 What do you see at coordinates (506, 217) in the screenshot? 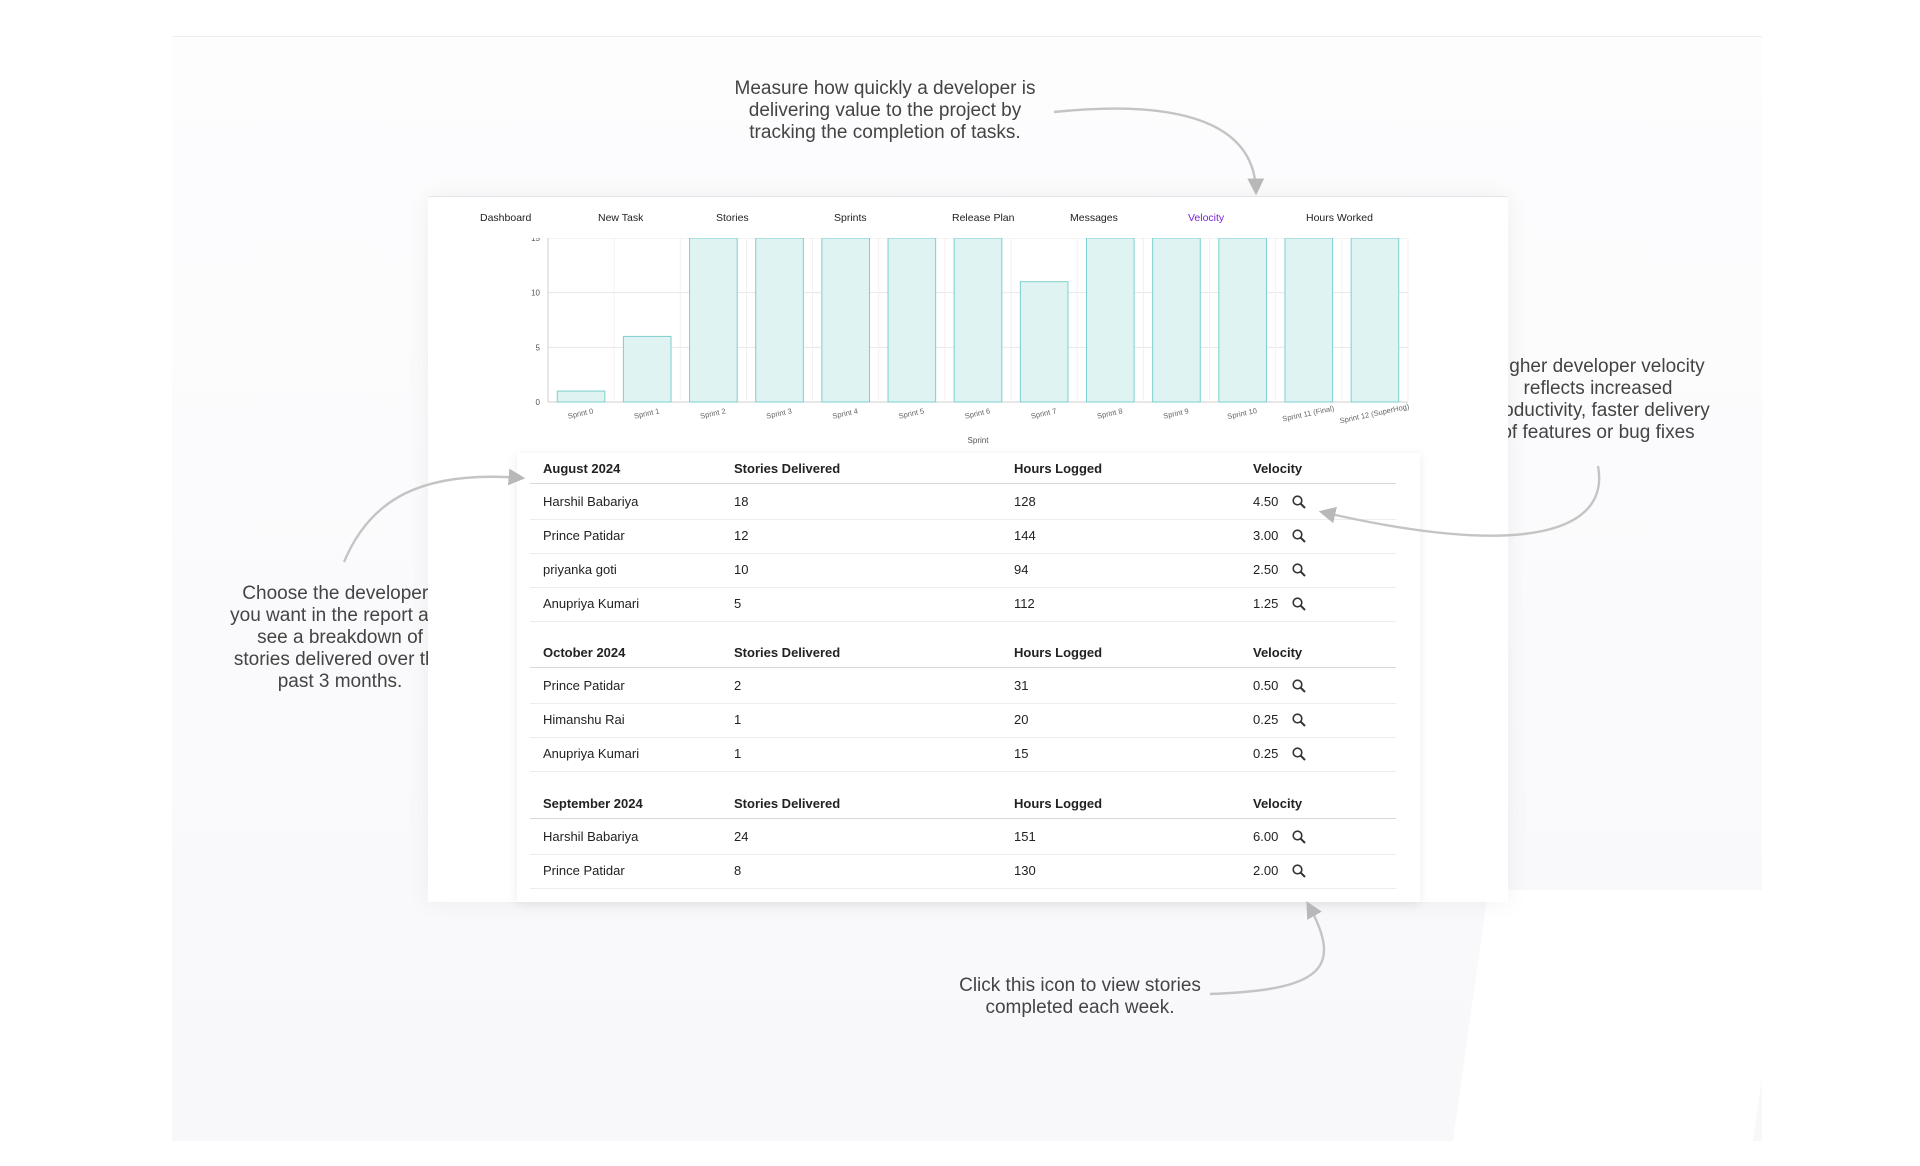
I see `nav-dashboard: Dashboard` at bounding box center [506, 217].